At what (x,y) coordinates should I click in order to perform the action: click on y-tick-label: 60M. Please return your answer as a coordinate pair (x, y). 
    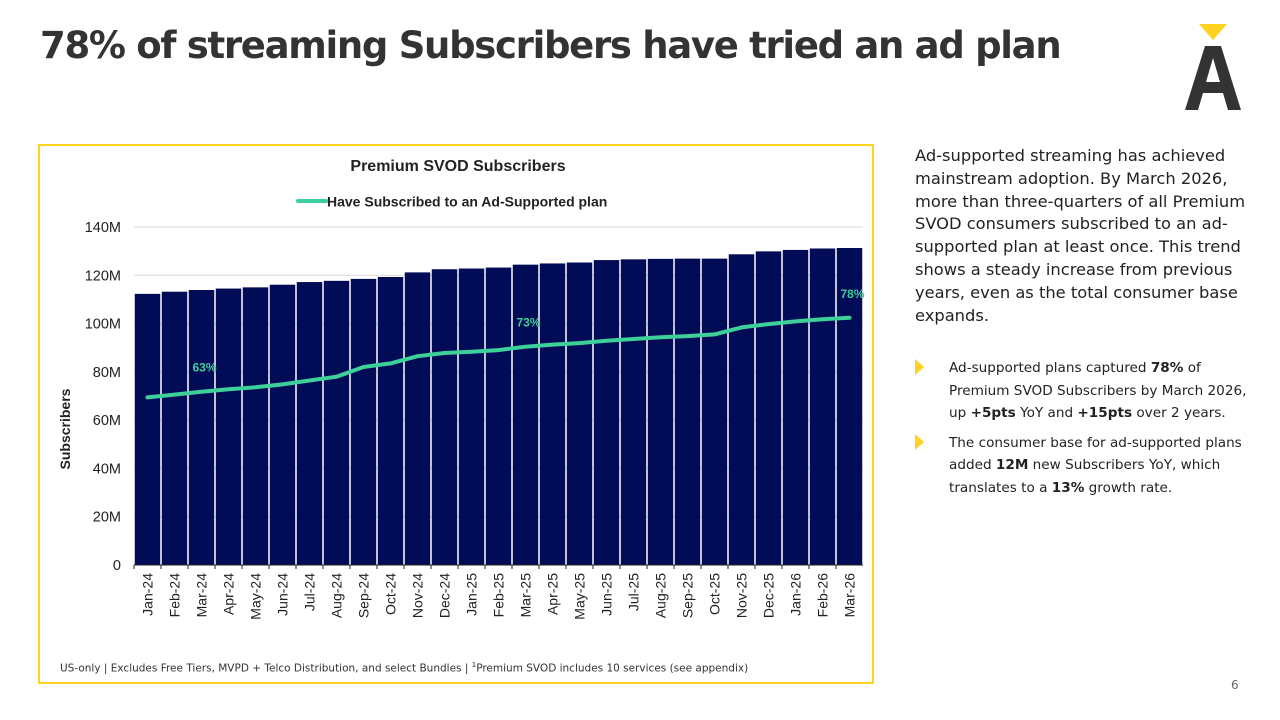
    Looking at the image, I should click on (107, 421).